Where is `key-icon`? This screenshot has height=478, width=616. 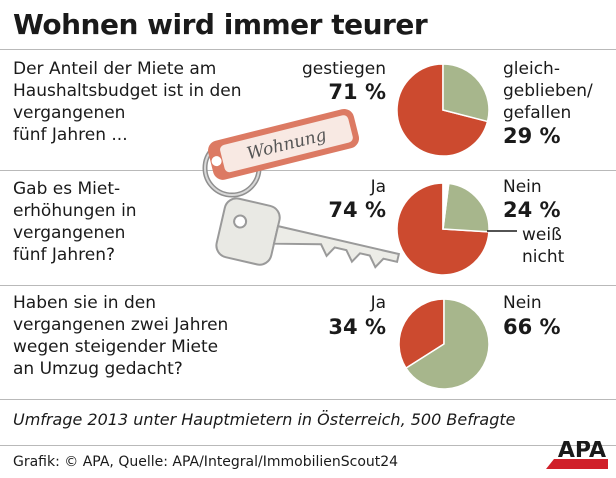
key-icon is located at coordinates (308, 233).